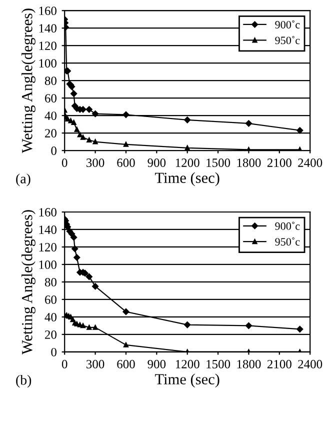 The image size is (323, 424). I want to click on text: (b), so click(24, 381).